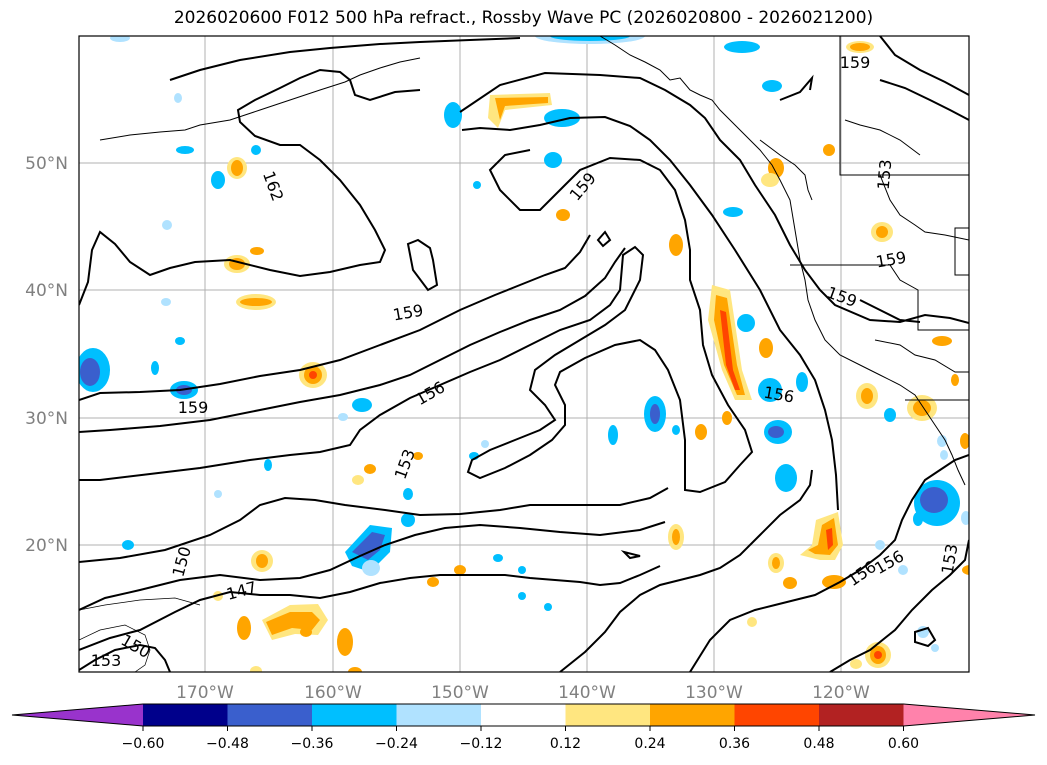 The height and width of the screenshot is (765, 1047). What do you see at coordinates (46, 291) in the screenshot?
I see `lat-label-40n: 40°N` at bounding box center [46, 291].